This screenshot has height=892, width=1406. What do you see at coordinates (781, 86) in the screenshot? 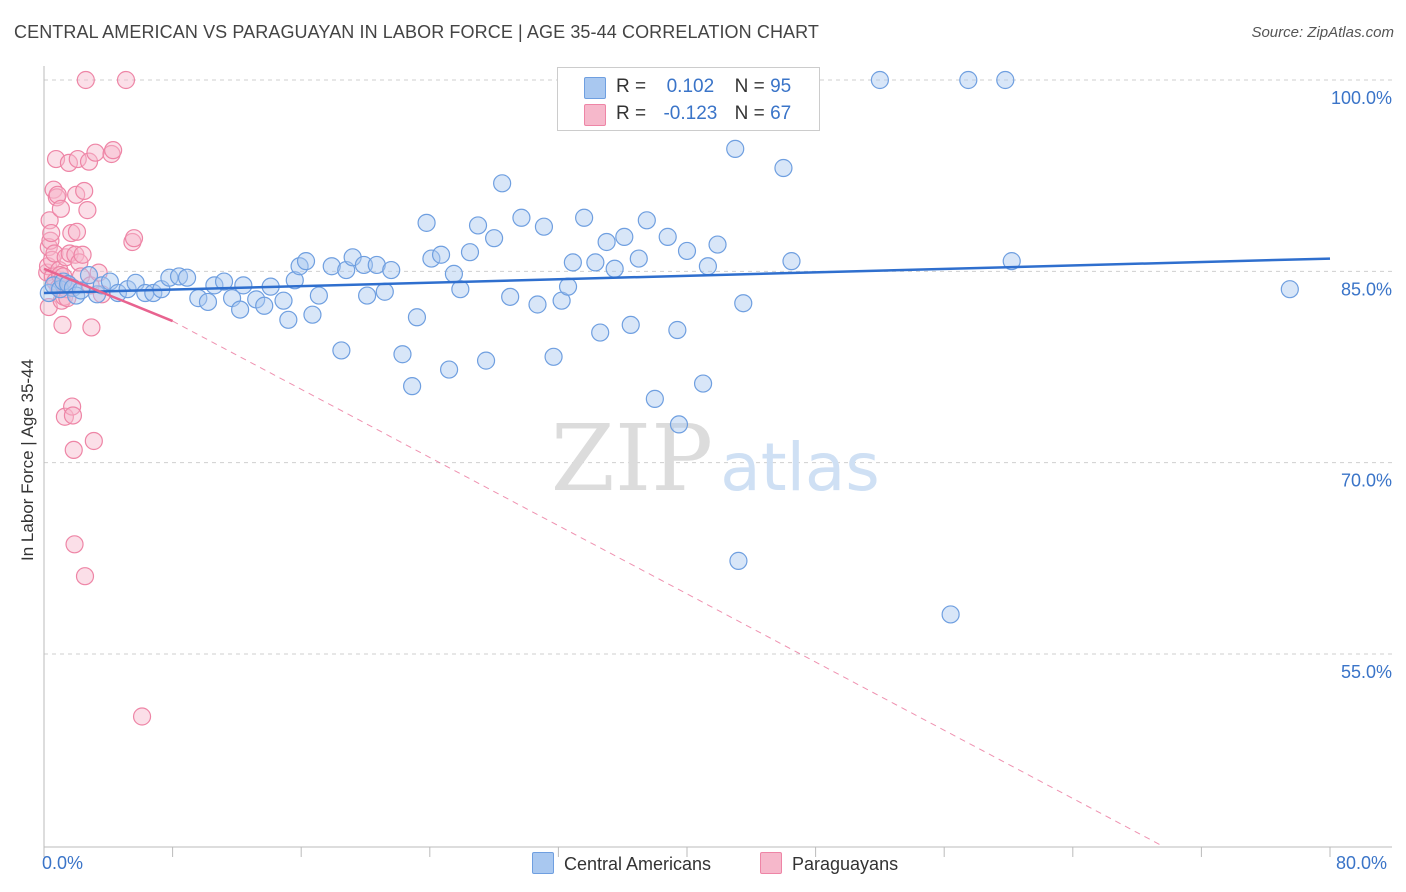
I see `n-value: 95` at bounding box center [781, 86].